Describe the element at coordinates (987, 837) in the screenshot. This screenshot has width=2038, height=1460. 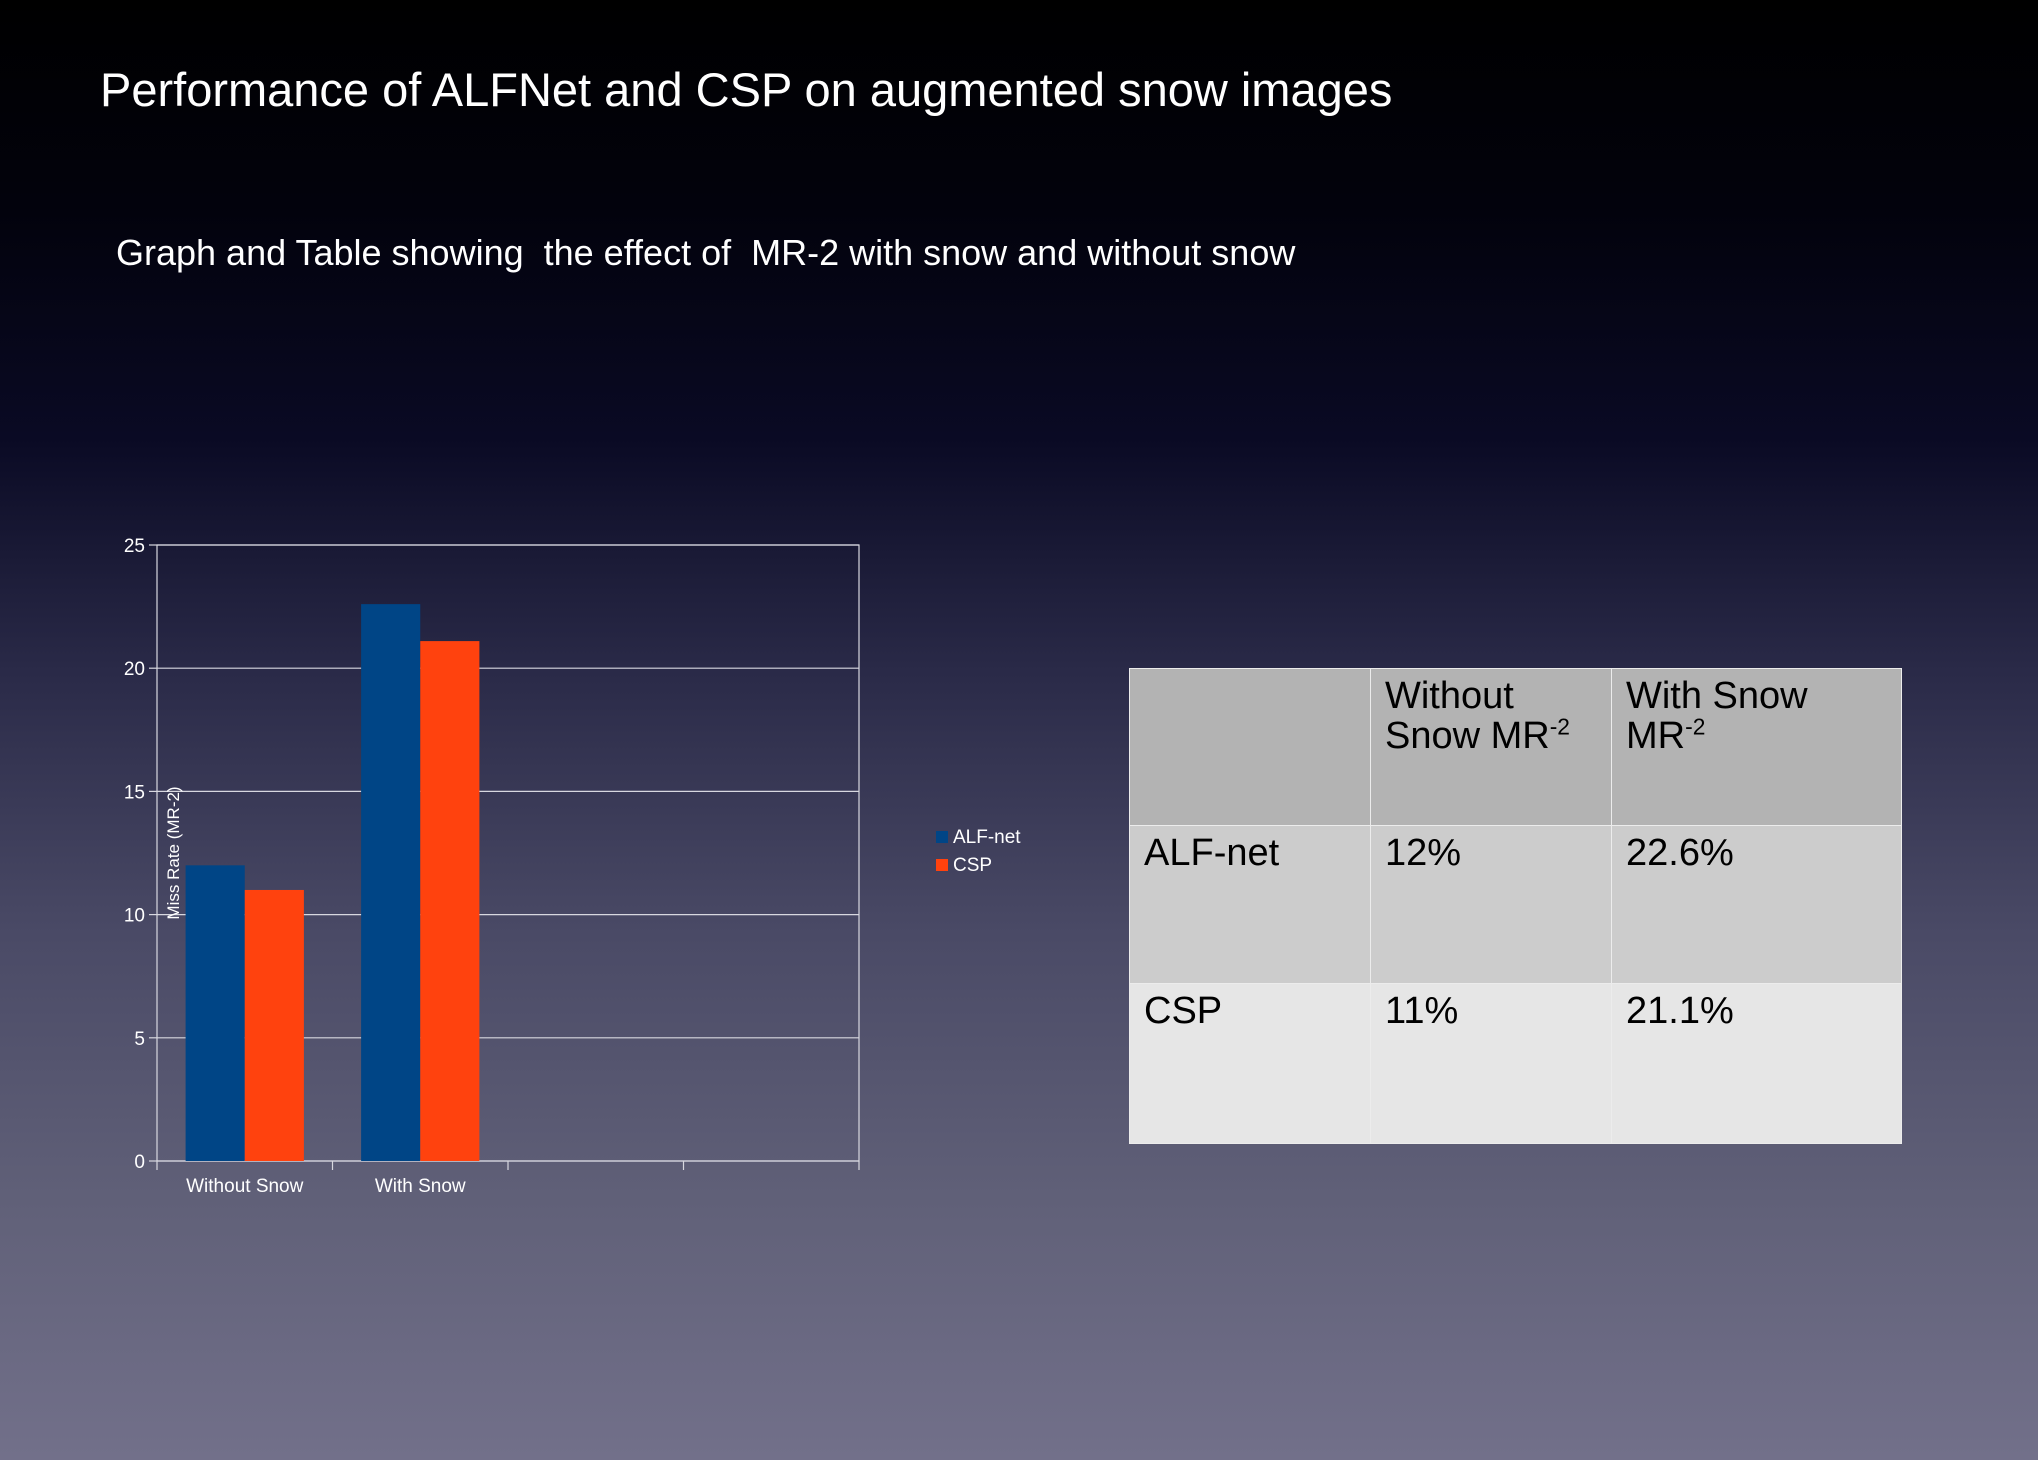
I see `legend-label: ALF-net` at that location.